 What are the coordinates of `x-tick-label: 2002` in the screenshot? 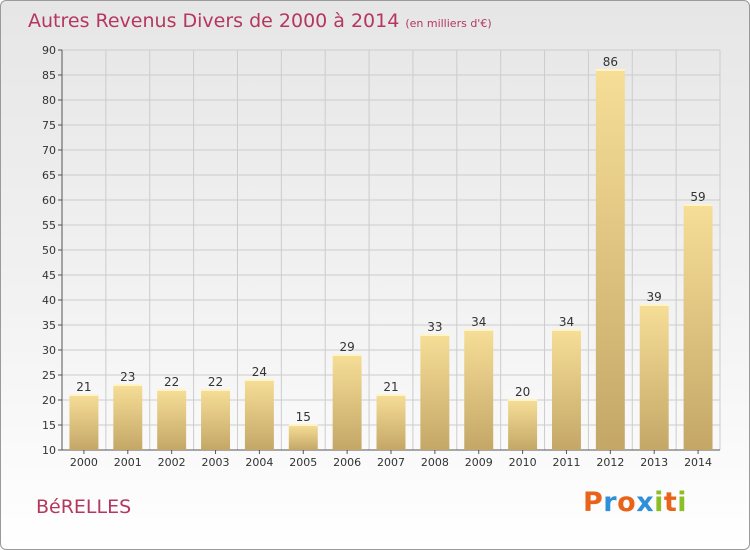 It's located at (172, 462).